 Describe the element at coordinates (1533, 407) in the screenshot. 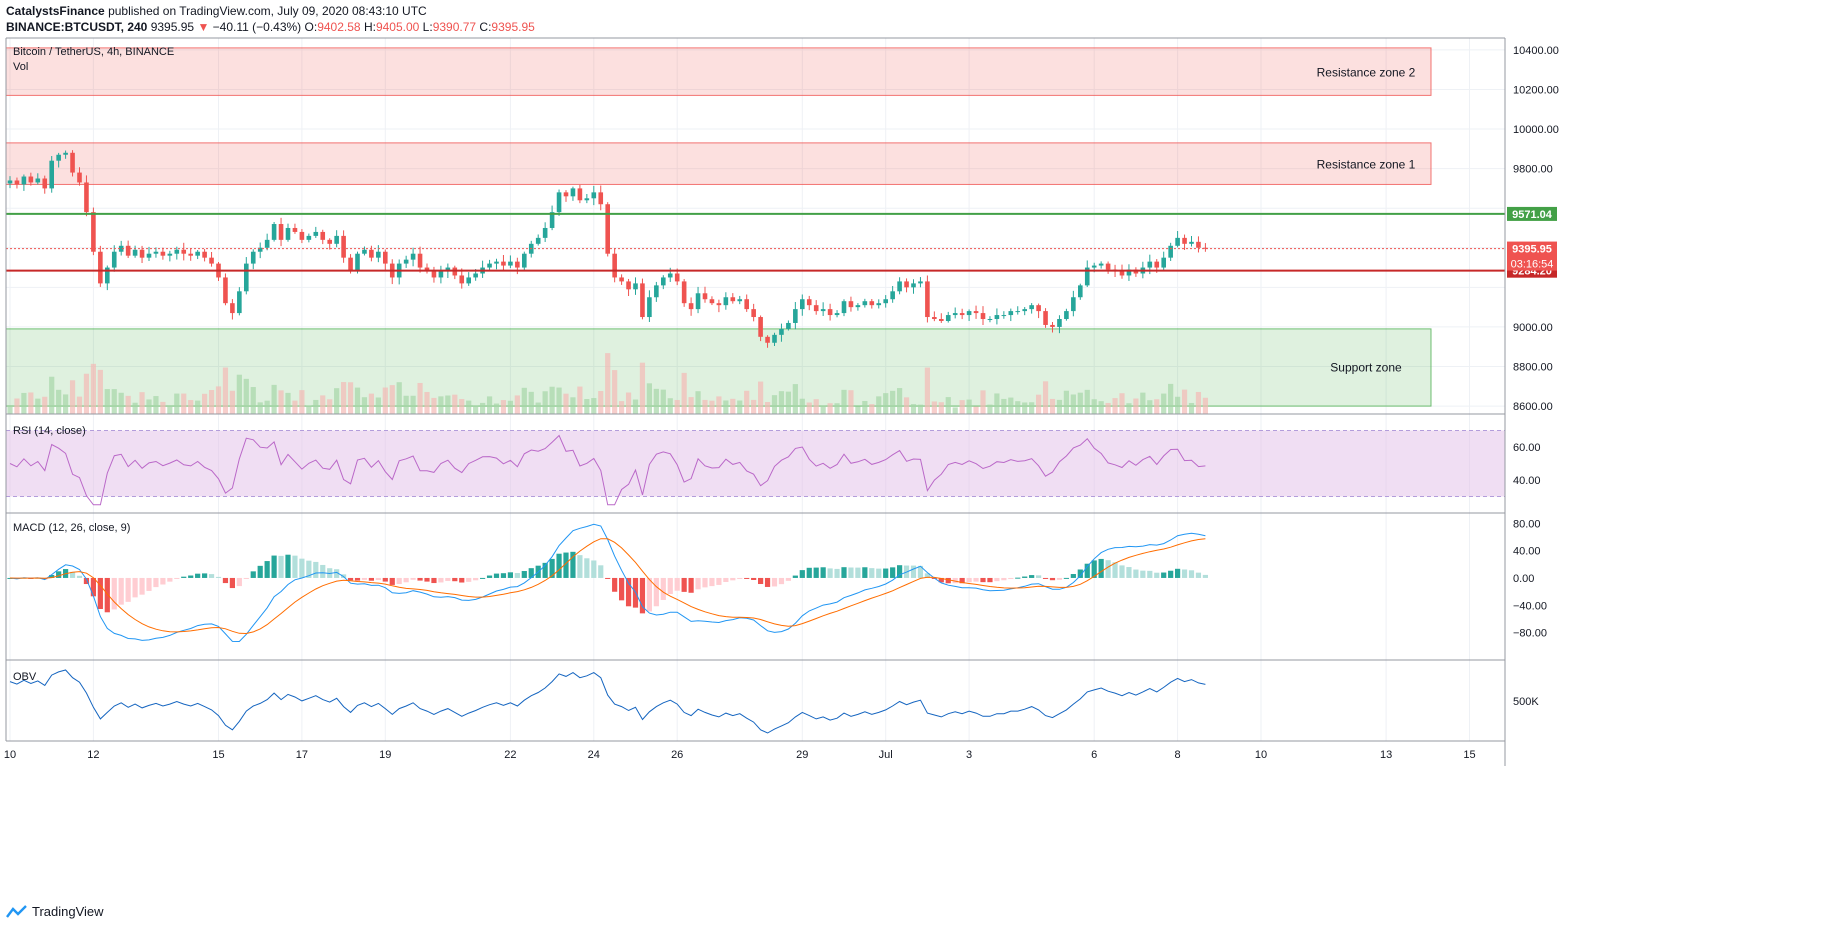

I see `price-tick-label: 8600.00` at that location.